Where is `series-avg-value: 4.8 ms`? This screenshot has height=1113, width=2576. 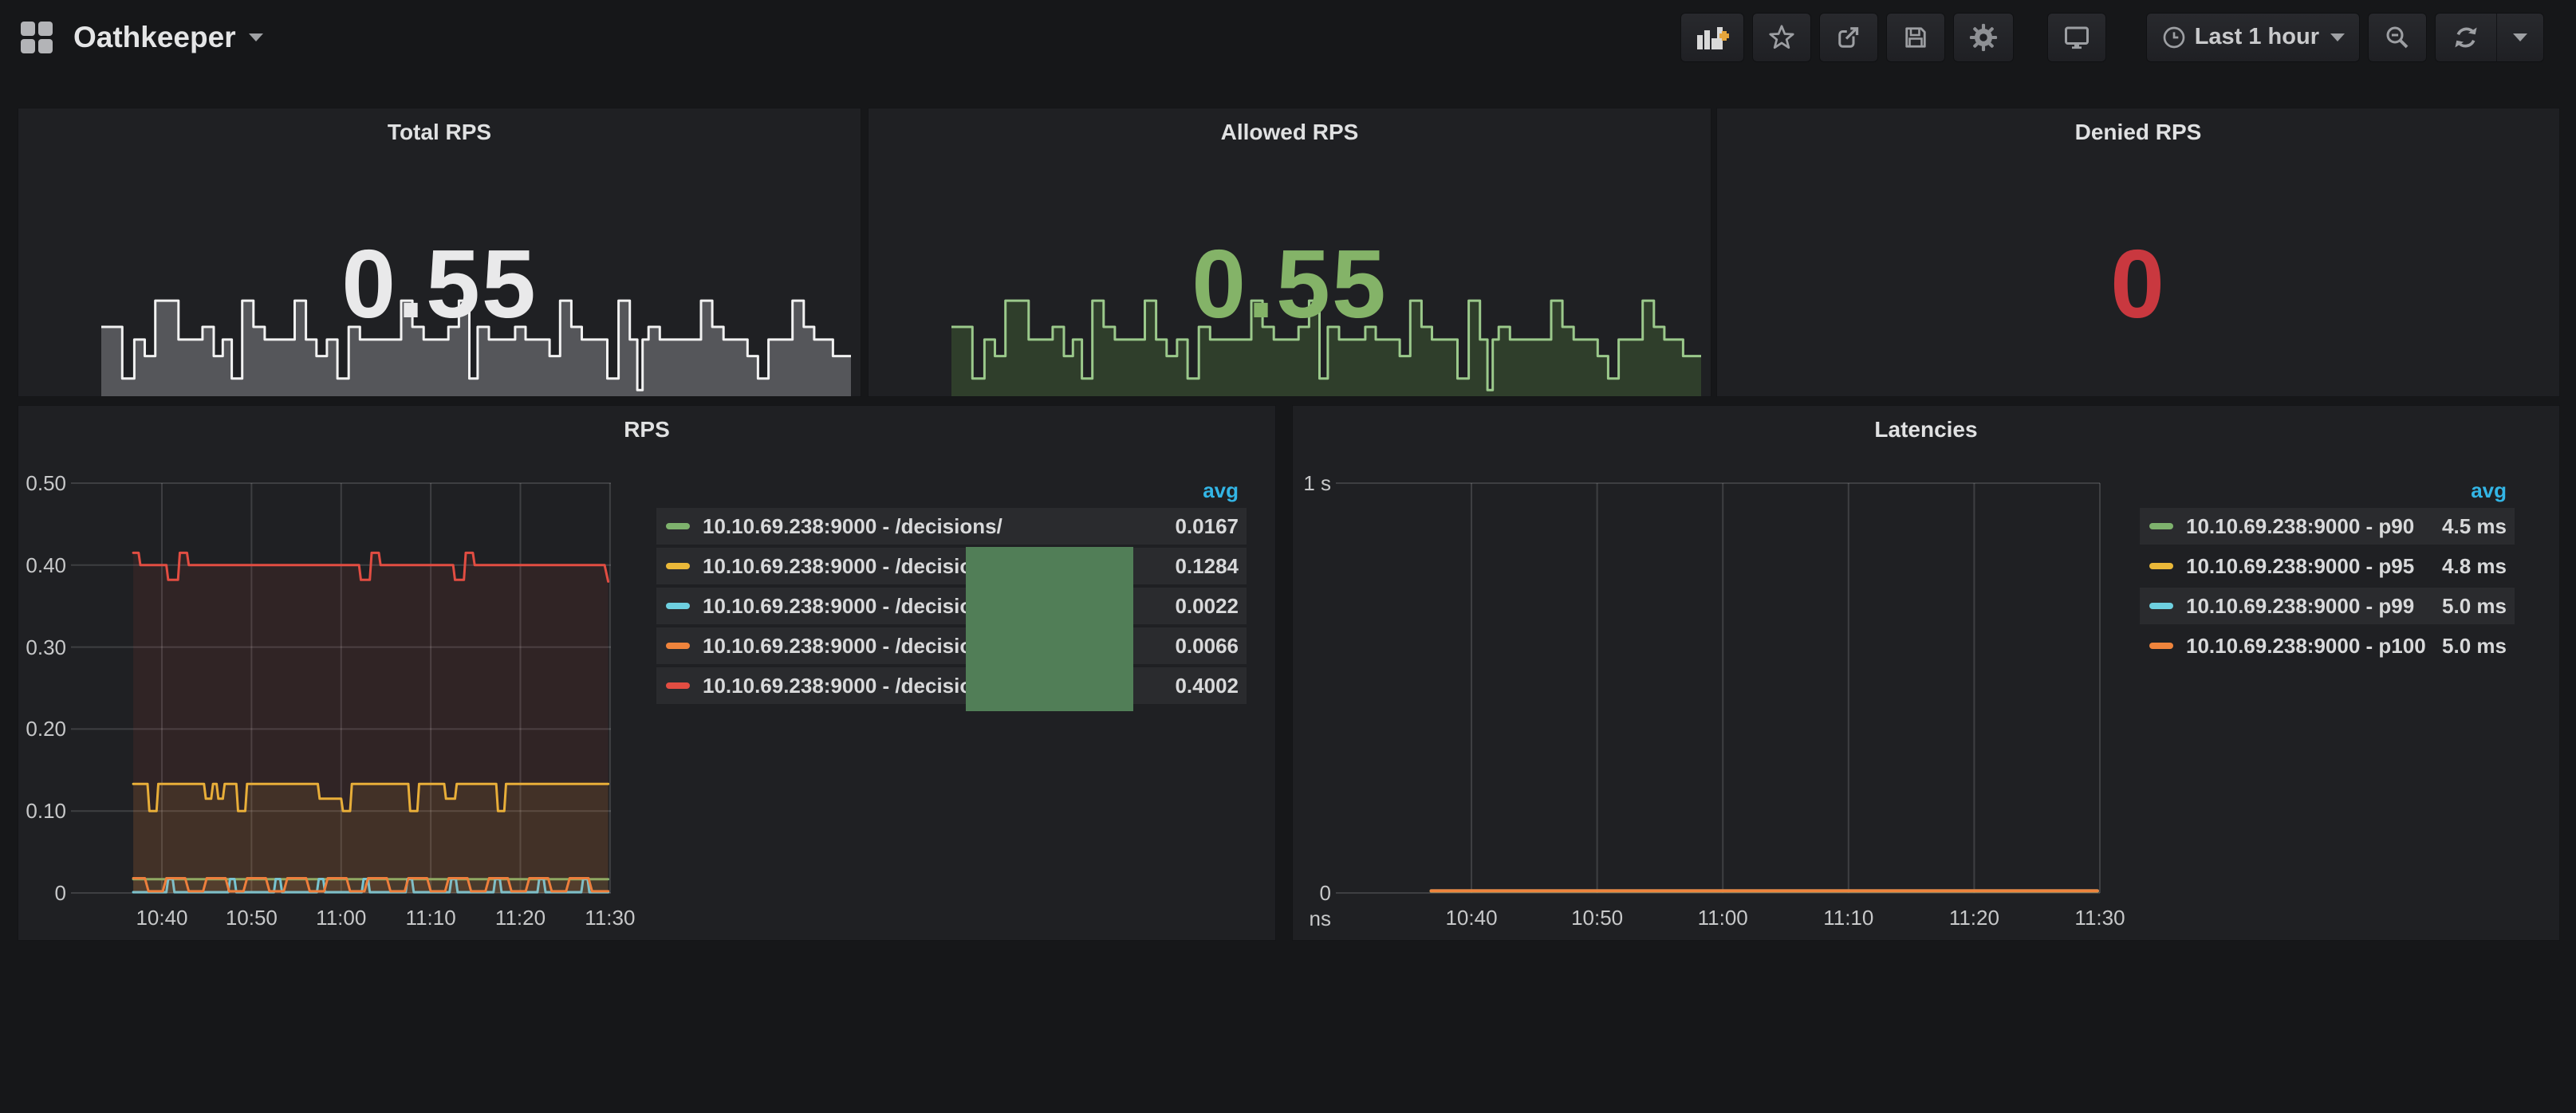 series-avg-value: 4.8 ms is located at coordinates (2474, 566).